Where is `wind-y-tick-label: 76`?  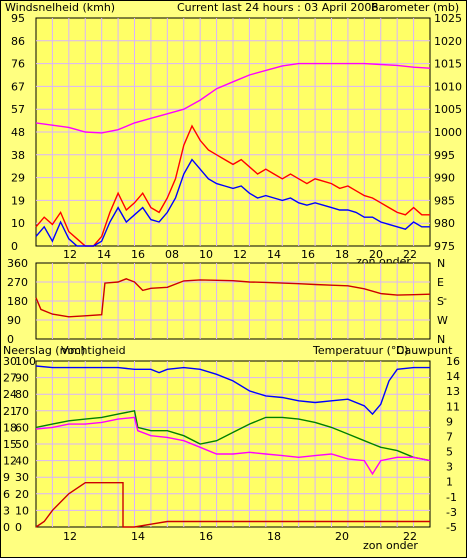
wind-y-tick-label: 76 is located at coordinates (18, 64).